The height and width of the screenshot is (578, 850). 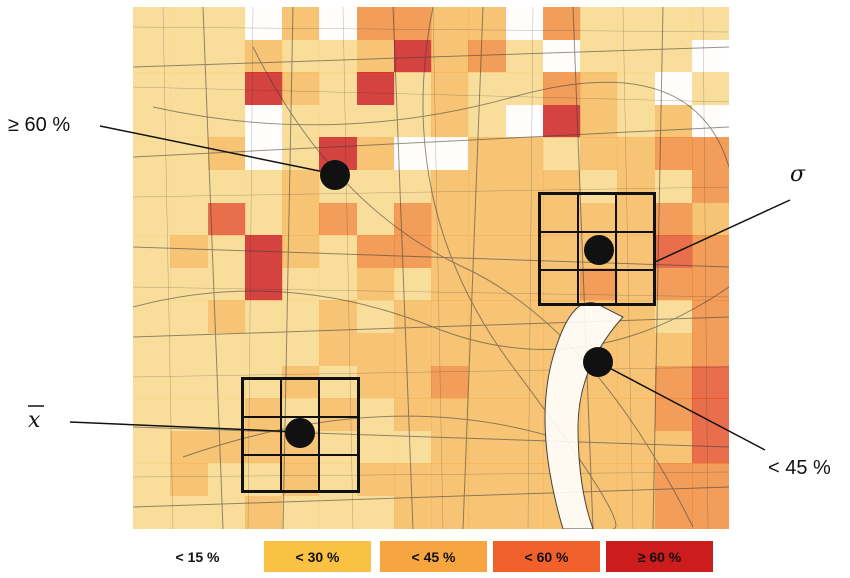 What do you see at coordinates (546, 556) in the screenshot?
I see `legend-item-lt60: < 60 %` at bounding box center [546, 556].